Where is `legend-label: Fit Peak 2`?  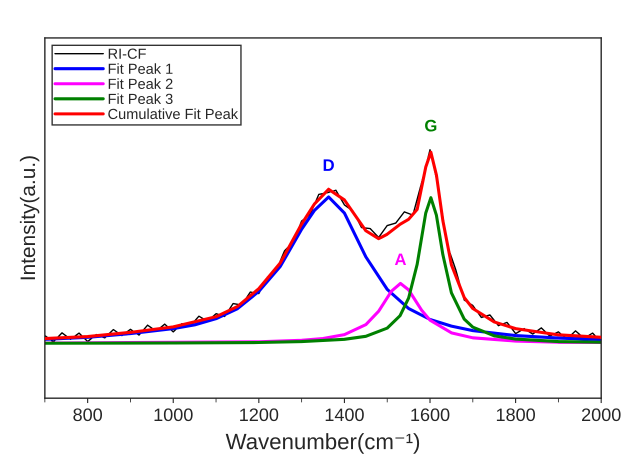
legend-label: Fit Peak 2 is located at coordinates (140, 83).